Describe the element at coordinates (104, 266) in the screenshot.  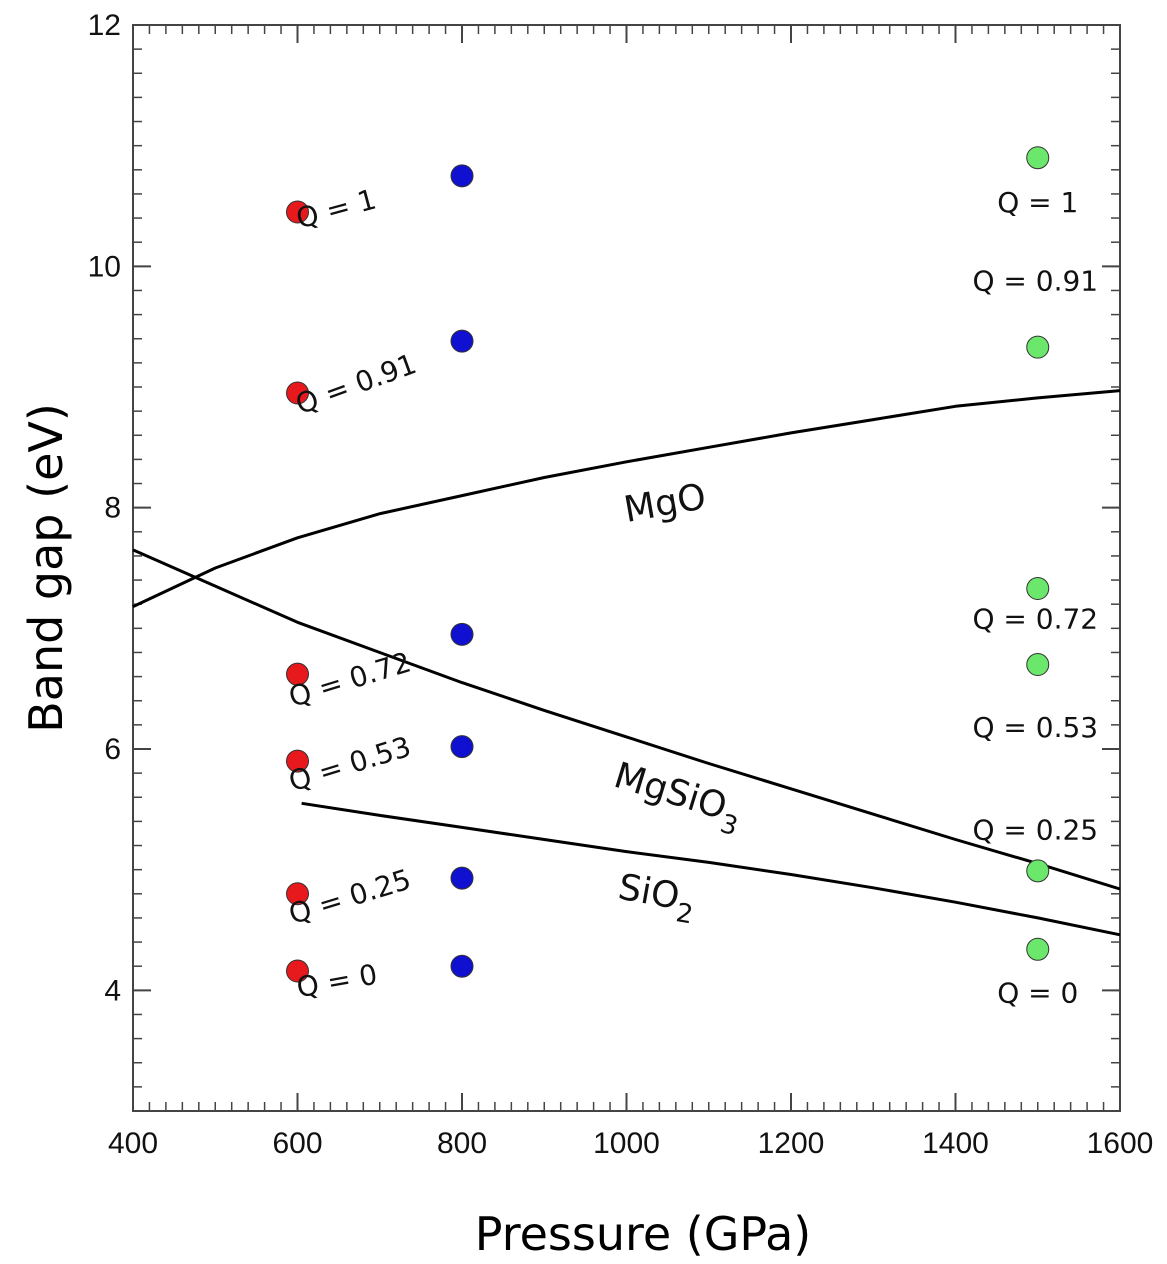
I see `y-tick-label: 10` at that location.